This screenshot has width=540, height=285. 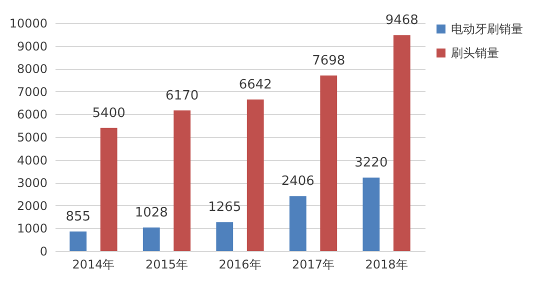 What do you see at coordinates (32, 137) in the screenshot?
I see `y-tick-label: 5000` at bounding box center [32, 137].